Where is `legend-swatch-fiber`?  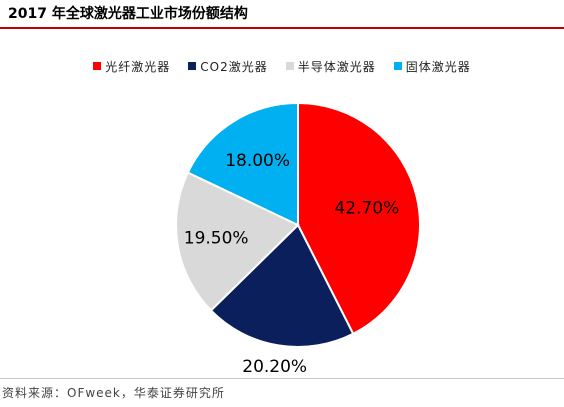 legend-swatch-fiber is located at coordinates (97, 66).